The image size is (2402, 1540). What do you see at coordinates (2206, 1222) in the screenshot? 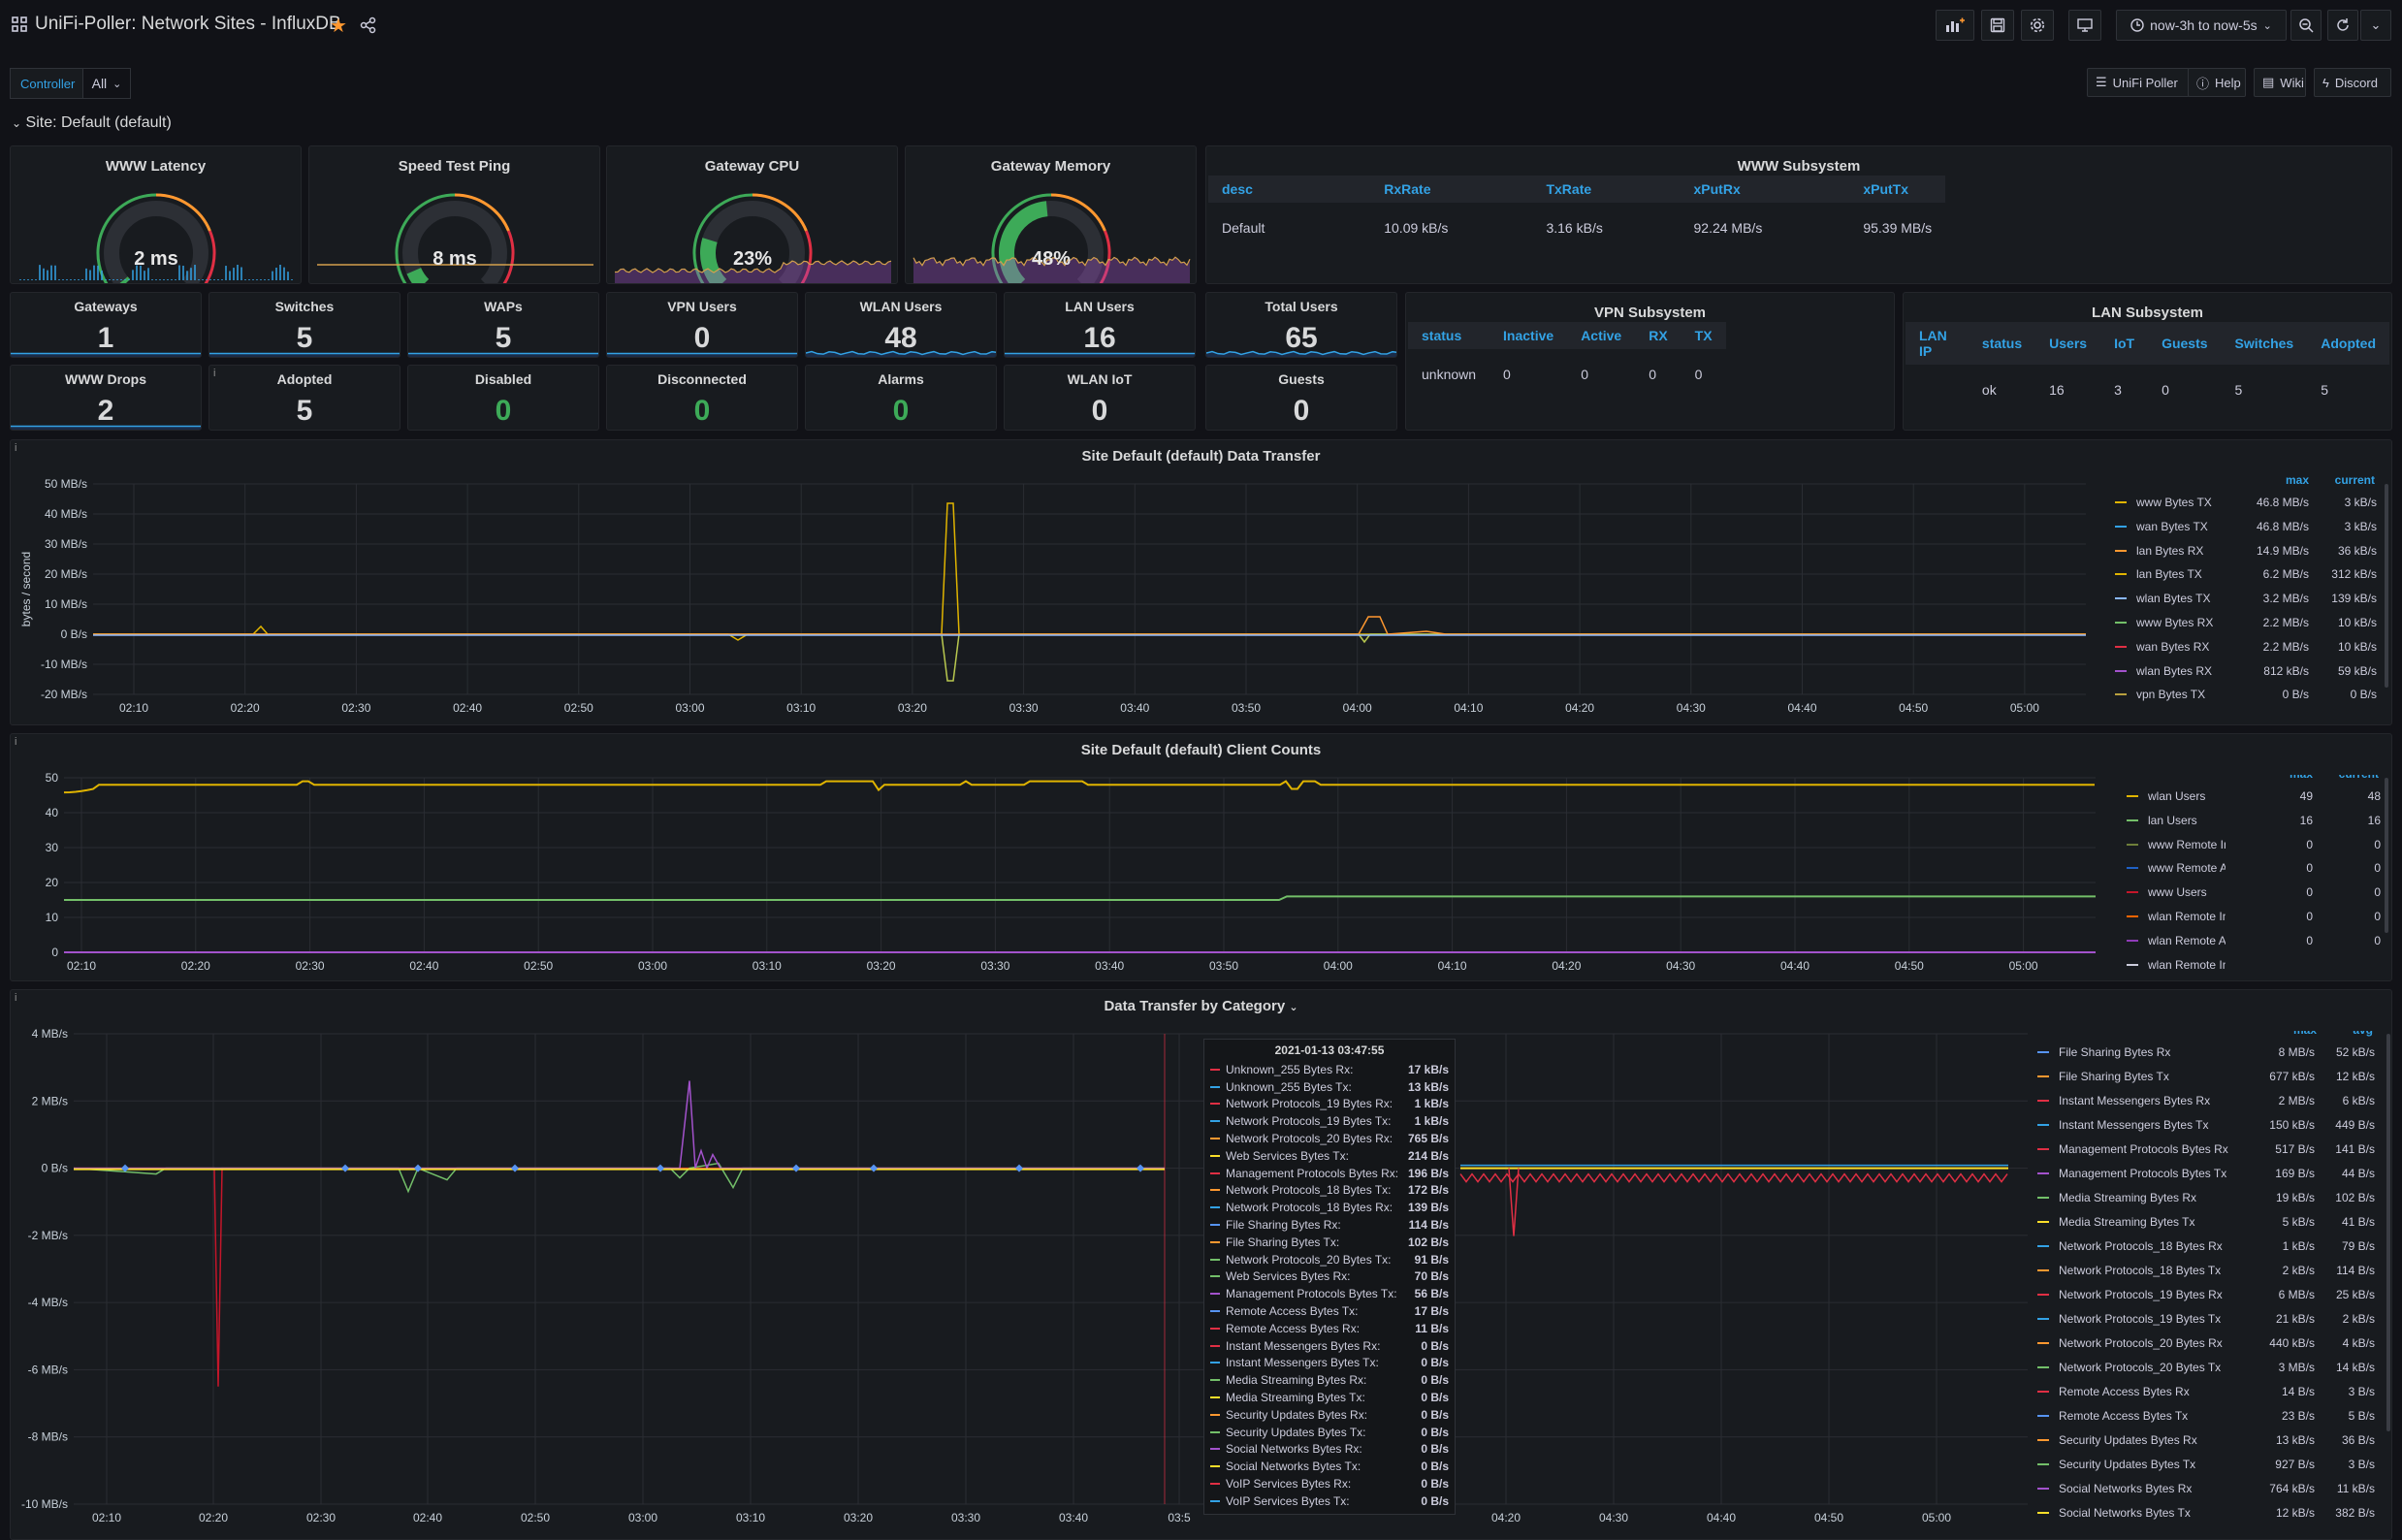
I see `legend-item: Media Streaming Bytes Tx 5 kB/s 41 B/s` at bounding box center [2206, 1222].